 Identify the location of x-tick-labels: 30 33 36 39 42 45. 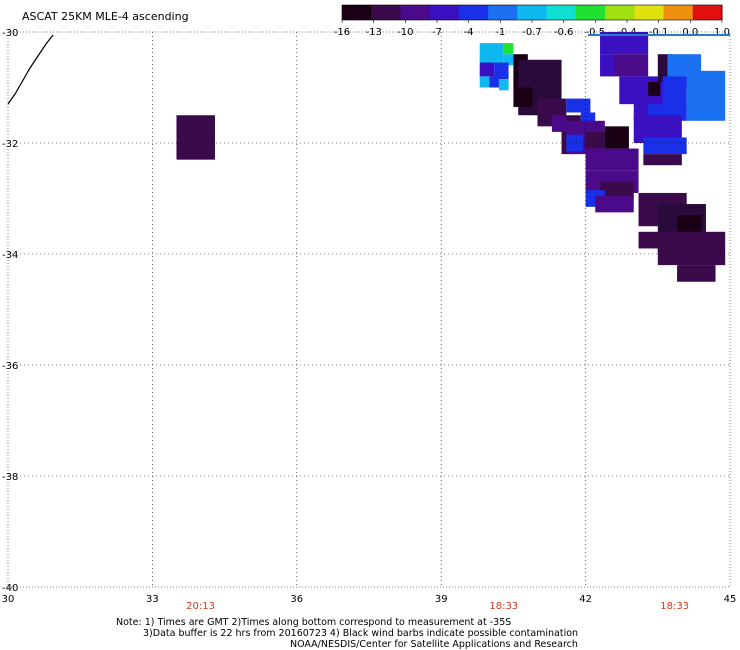
(369, 599).